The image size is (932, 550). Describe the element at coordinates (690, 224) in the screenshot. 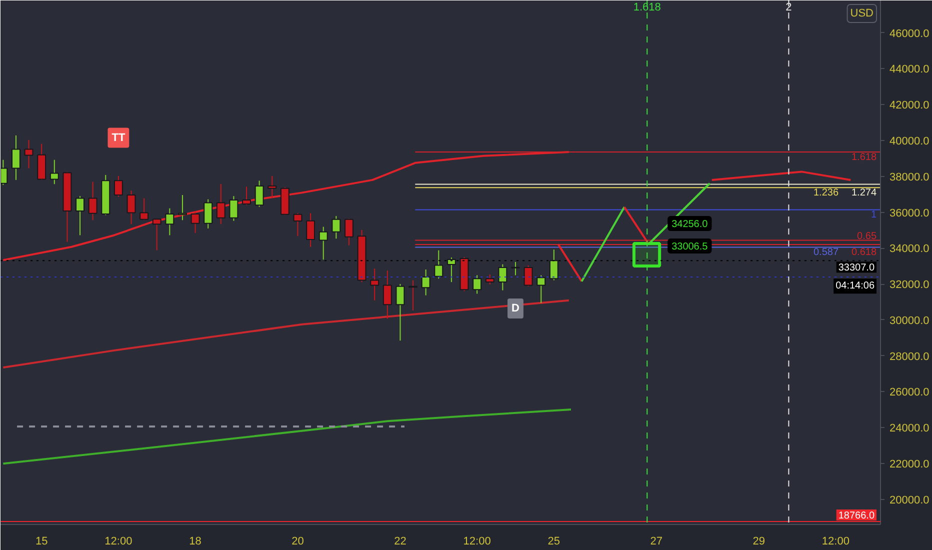

I see `annotation: 34256.0` at that location.